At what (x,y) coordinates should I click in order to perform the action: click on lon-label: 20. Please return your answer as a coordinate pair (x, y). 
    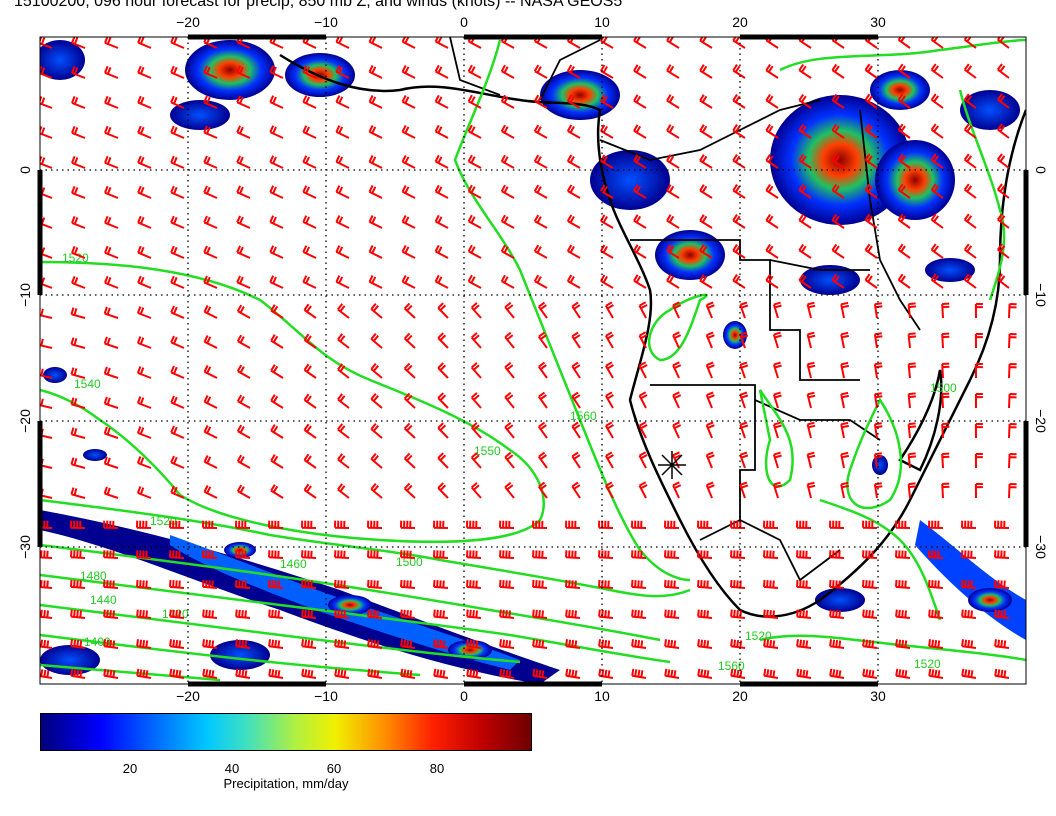
    Looking at the image, I should click on (740, 22).